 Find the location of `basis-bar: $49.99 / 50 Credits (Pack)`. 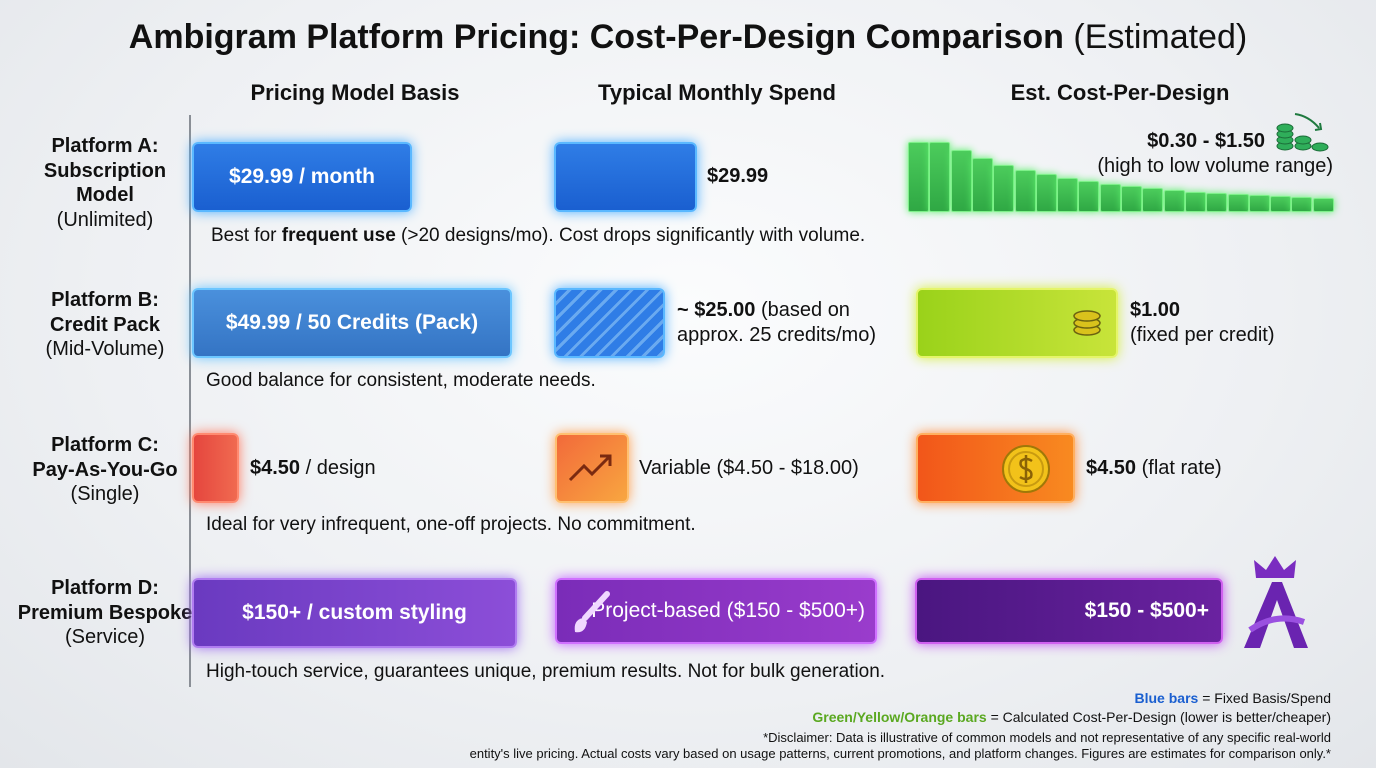

basis-bar: $49.99 / 50 Credits (Pack) is located at coordinates (352, 323).